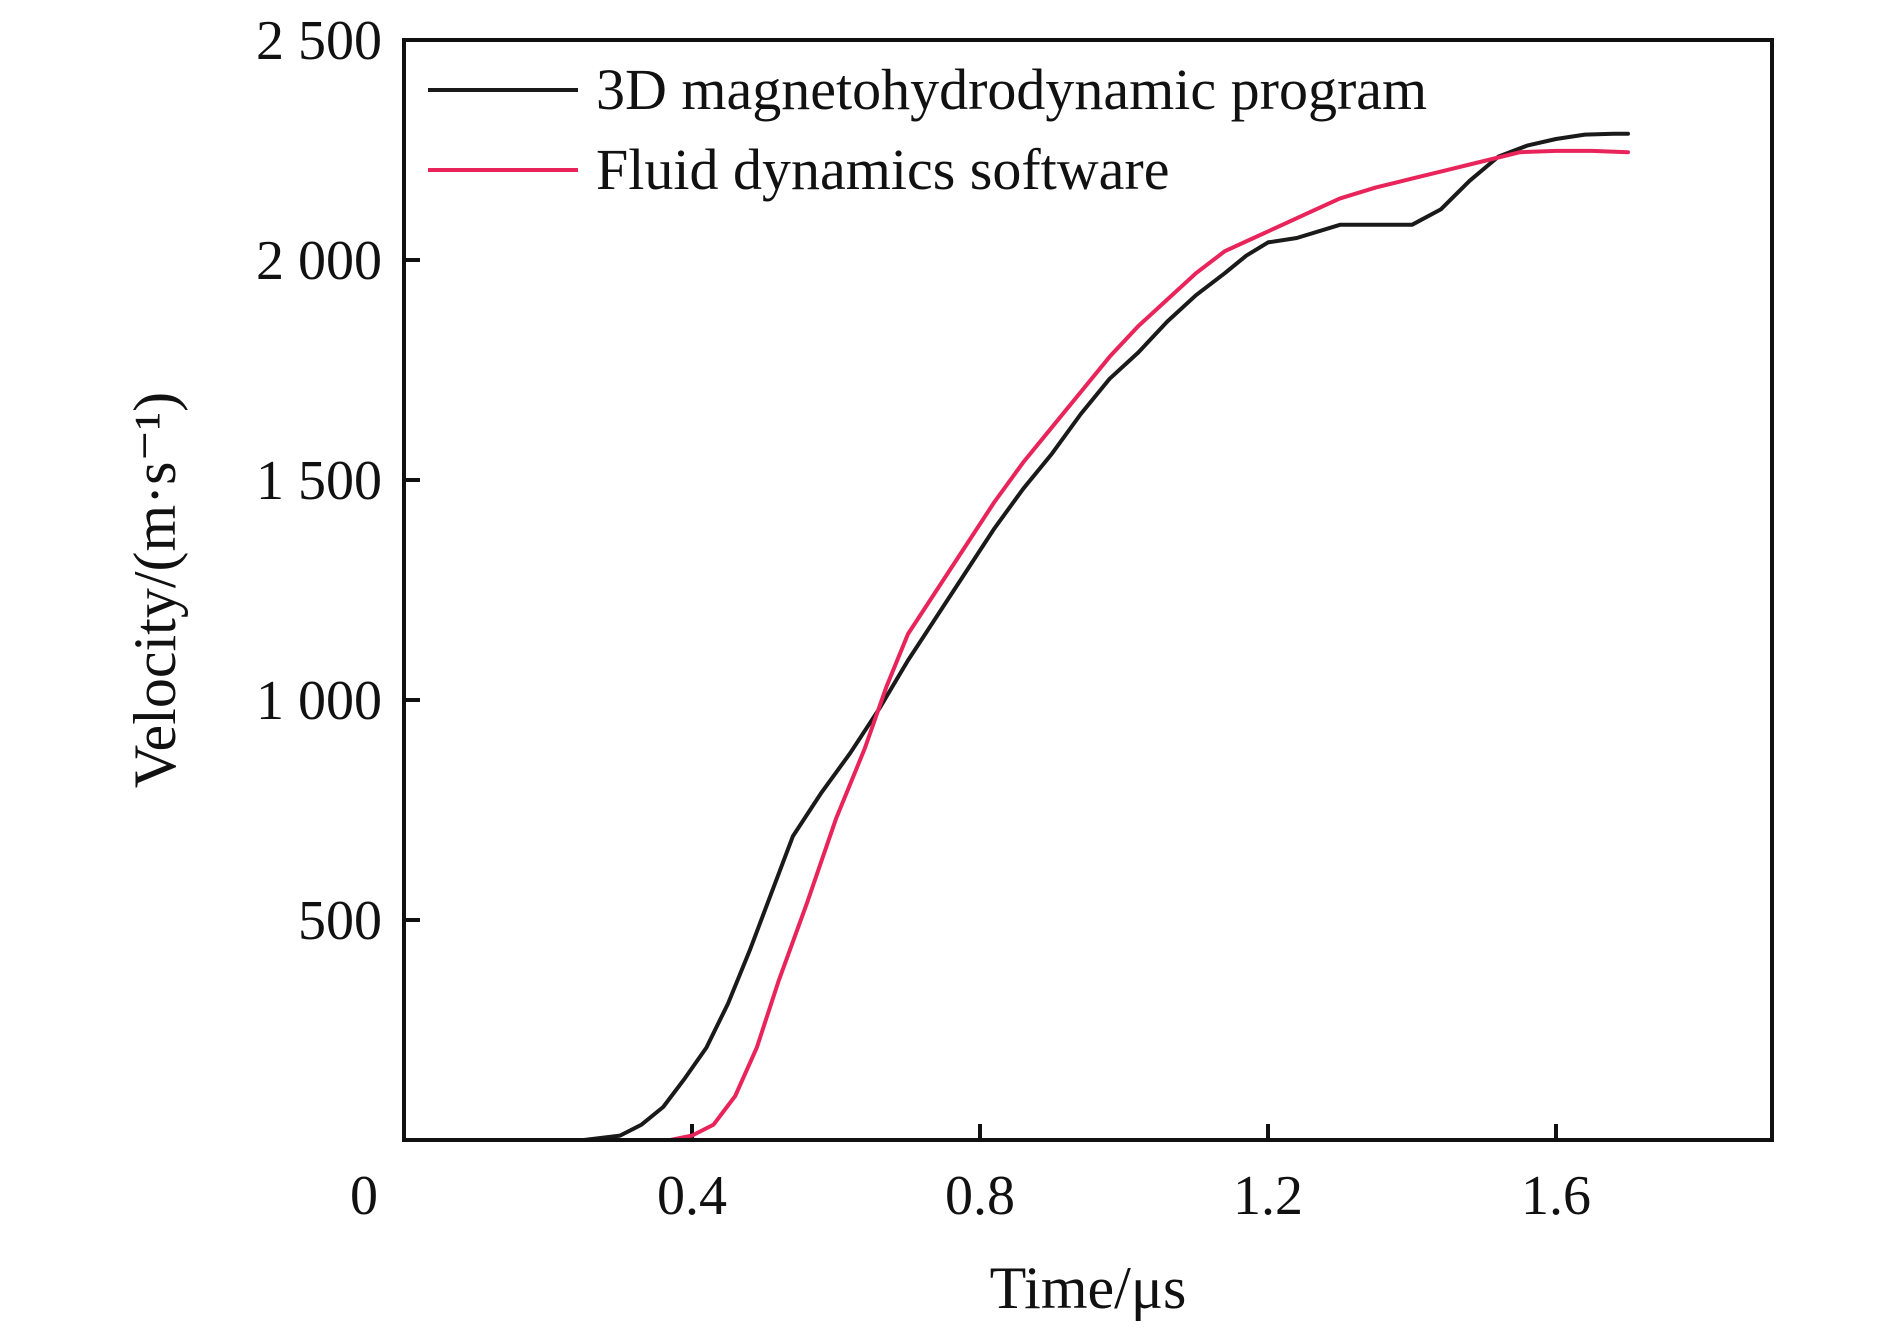 The height and width of the screenshot is (1332, 1890). Describe the element at coordinates (1011, 89) in the screenshot. I see `legend-label-1: 3D magnetohydrodynamic program` at that location.